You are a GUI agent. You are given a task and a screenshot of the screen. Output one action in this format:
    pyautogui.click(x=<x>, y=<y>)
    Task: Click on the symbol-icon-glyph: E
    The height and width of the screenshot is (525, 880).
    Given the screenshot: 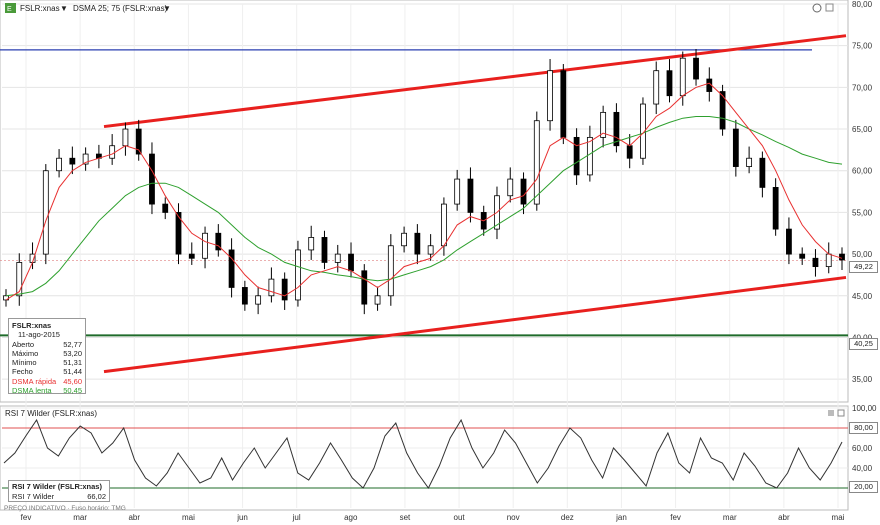 What is the action you would take?
    pyautogui.click(x=9, y=9)
    